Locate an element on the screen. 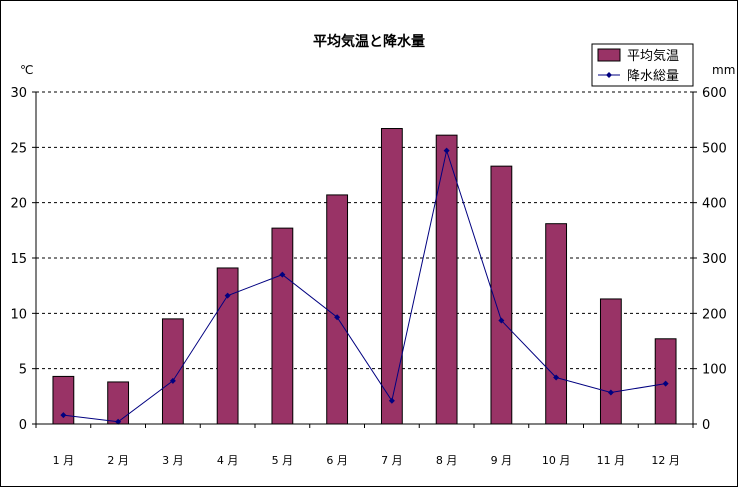 This screenshot has width=738, height=492. category-label: 10 月 is located at coordinates (556, 460).